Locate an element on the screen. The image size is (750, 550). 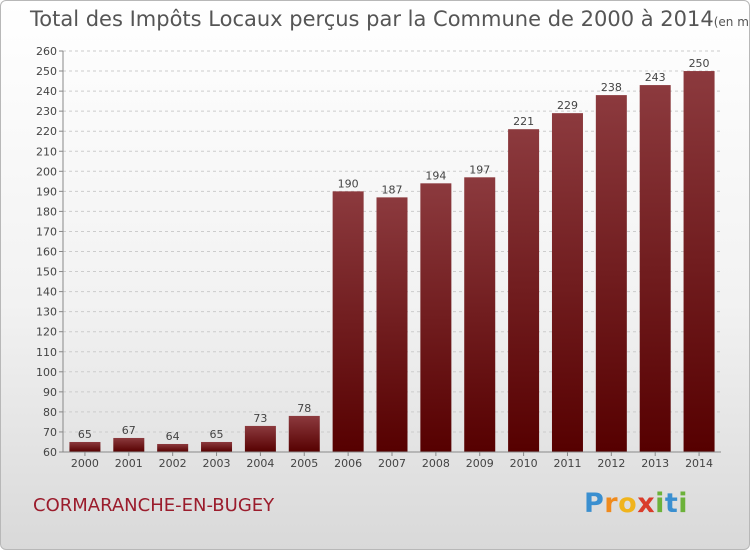
y-tick-label: 60 is located at coordinates (50, 452).